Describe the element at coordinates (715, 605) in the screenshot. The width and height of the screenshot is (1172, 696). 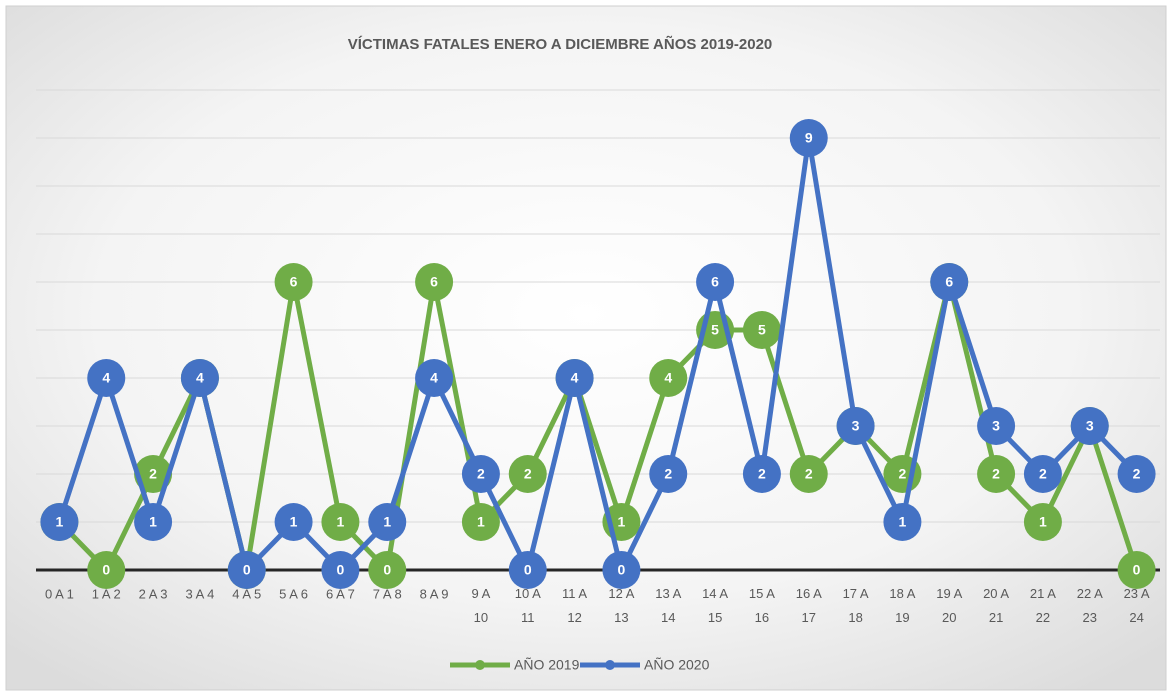
I see `x-tick-label: 14 A 15` at that location.